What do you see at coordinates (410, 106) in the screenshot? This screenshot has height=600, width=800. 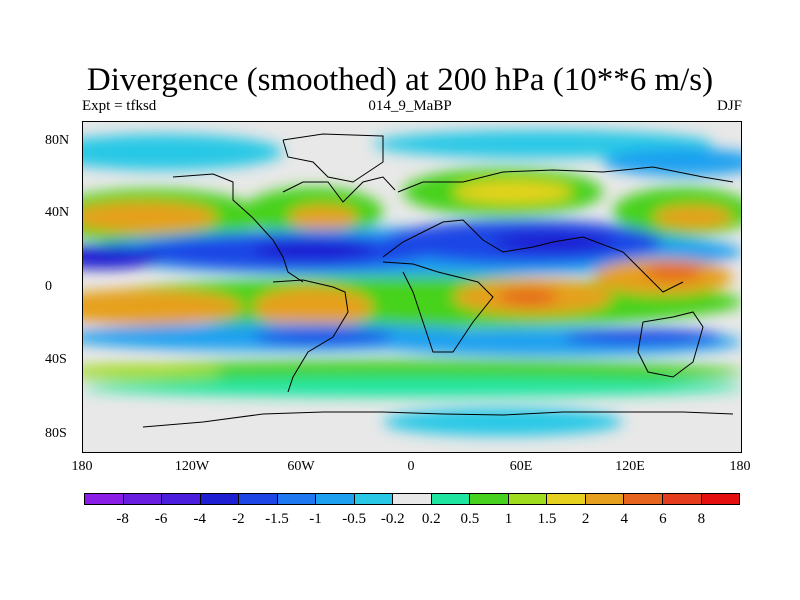 I see `run-label: 014_9_MaBP` at bounding box center [410, 106].